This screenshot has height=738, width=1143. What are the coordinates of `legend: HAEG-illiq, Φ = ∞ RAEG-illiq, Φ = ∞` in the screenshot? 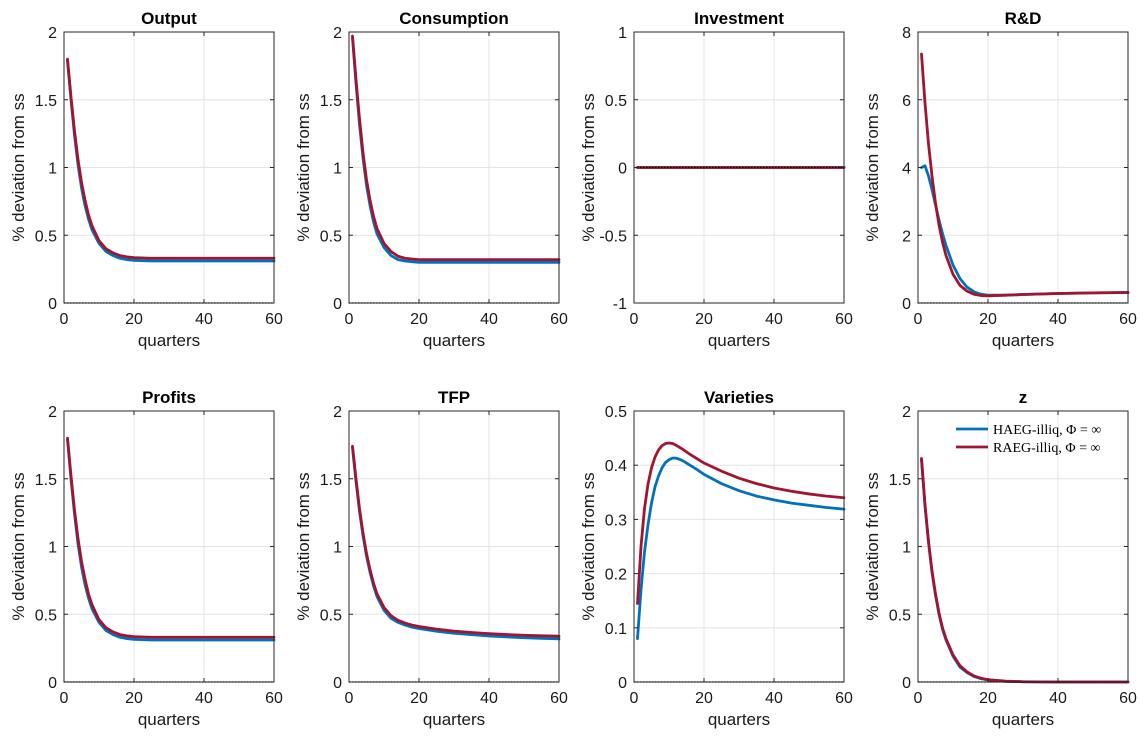 It's located at (1028, 439).